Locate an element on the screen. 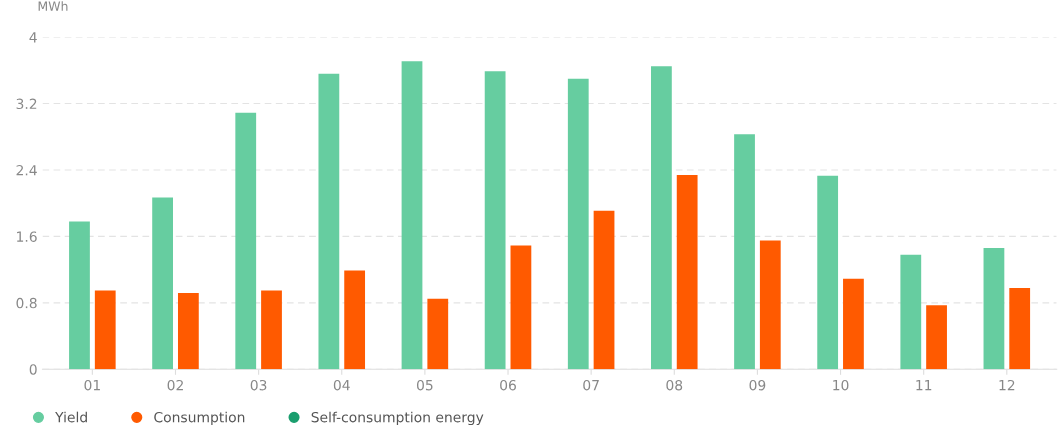 The width and height of the screenshot is (1062, 437). y-tick-label: 1.6 is located at coordinates (27, 236).